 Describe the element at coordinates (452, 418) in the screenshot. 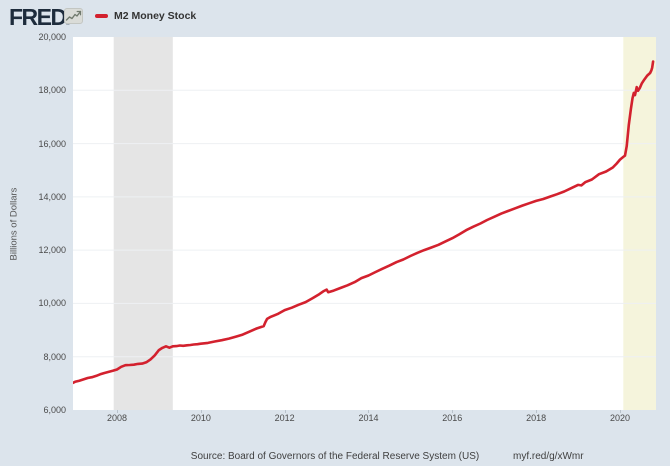

I see `x-tick-label: 2016` at that location.